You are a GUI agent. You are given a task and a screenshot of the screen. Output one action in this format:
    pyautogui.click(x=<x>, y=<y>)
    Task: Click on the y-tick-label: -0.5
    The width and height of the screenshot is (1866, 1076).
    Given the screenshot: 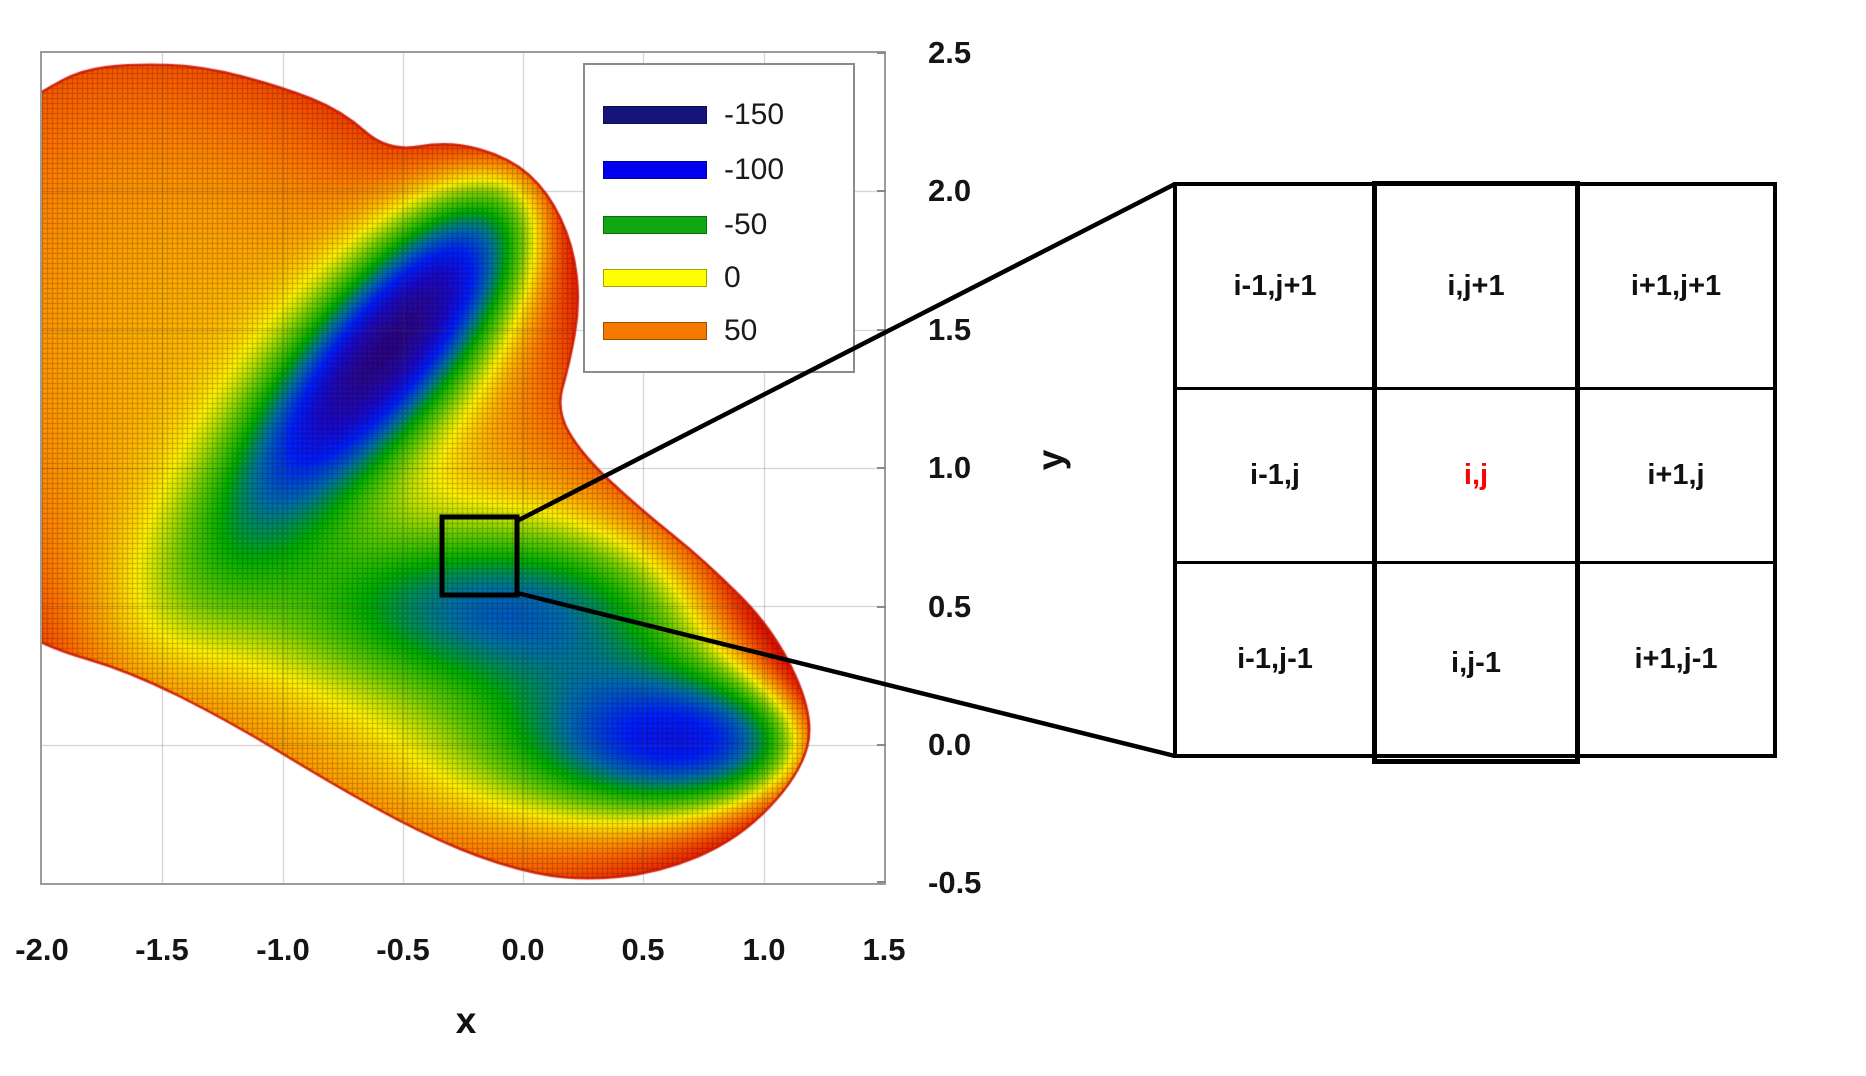 What is the action you would take?
    pyautogui.click(x=955, y=882)
    